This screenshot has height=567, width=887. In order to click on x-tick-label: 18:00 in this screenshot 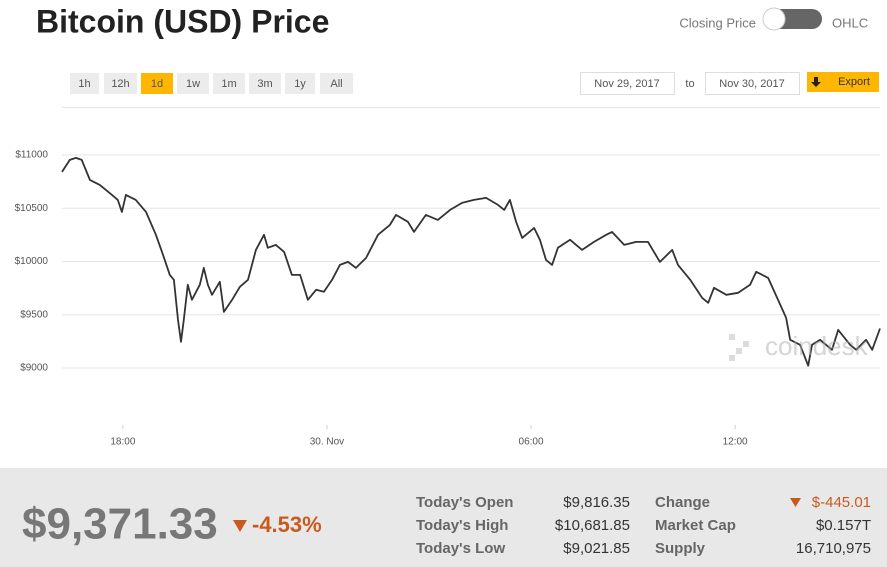, I will do `click(122, 442)`.